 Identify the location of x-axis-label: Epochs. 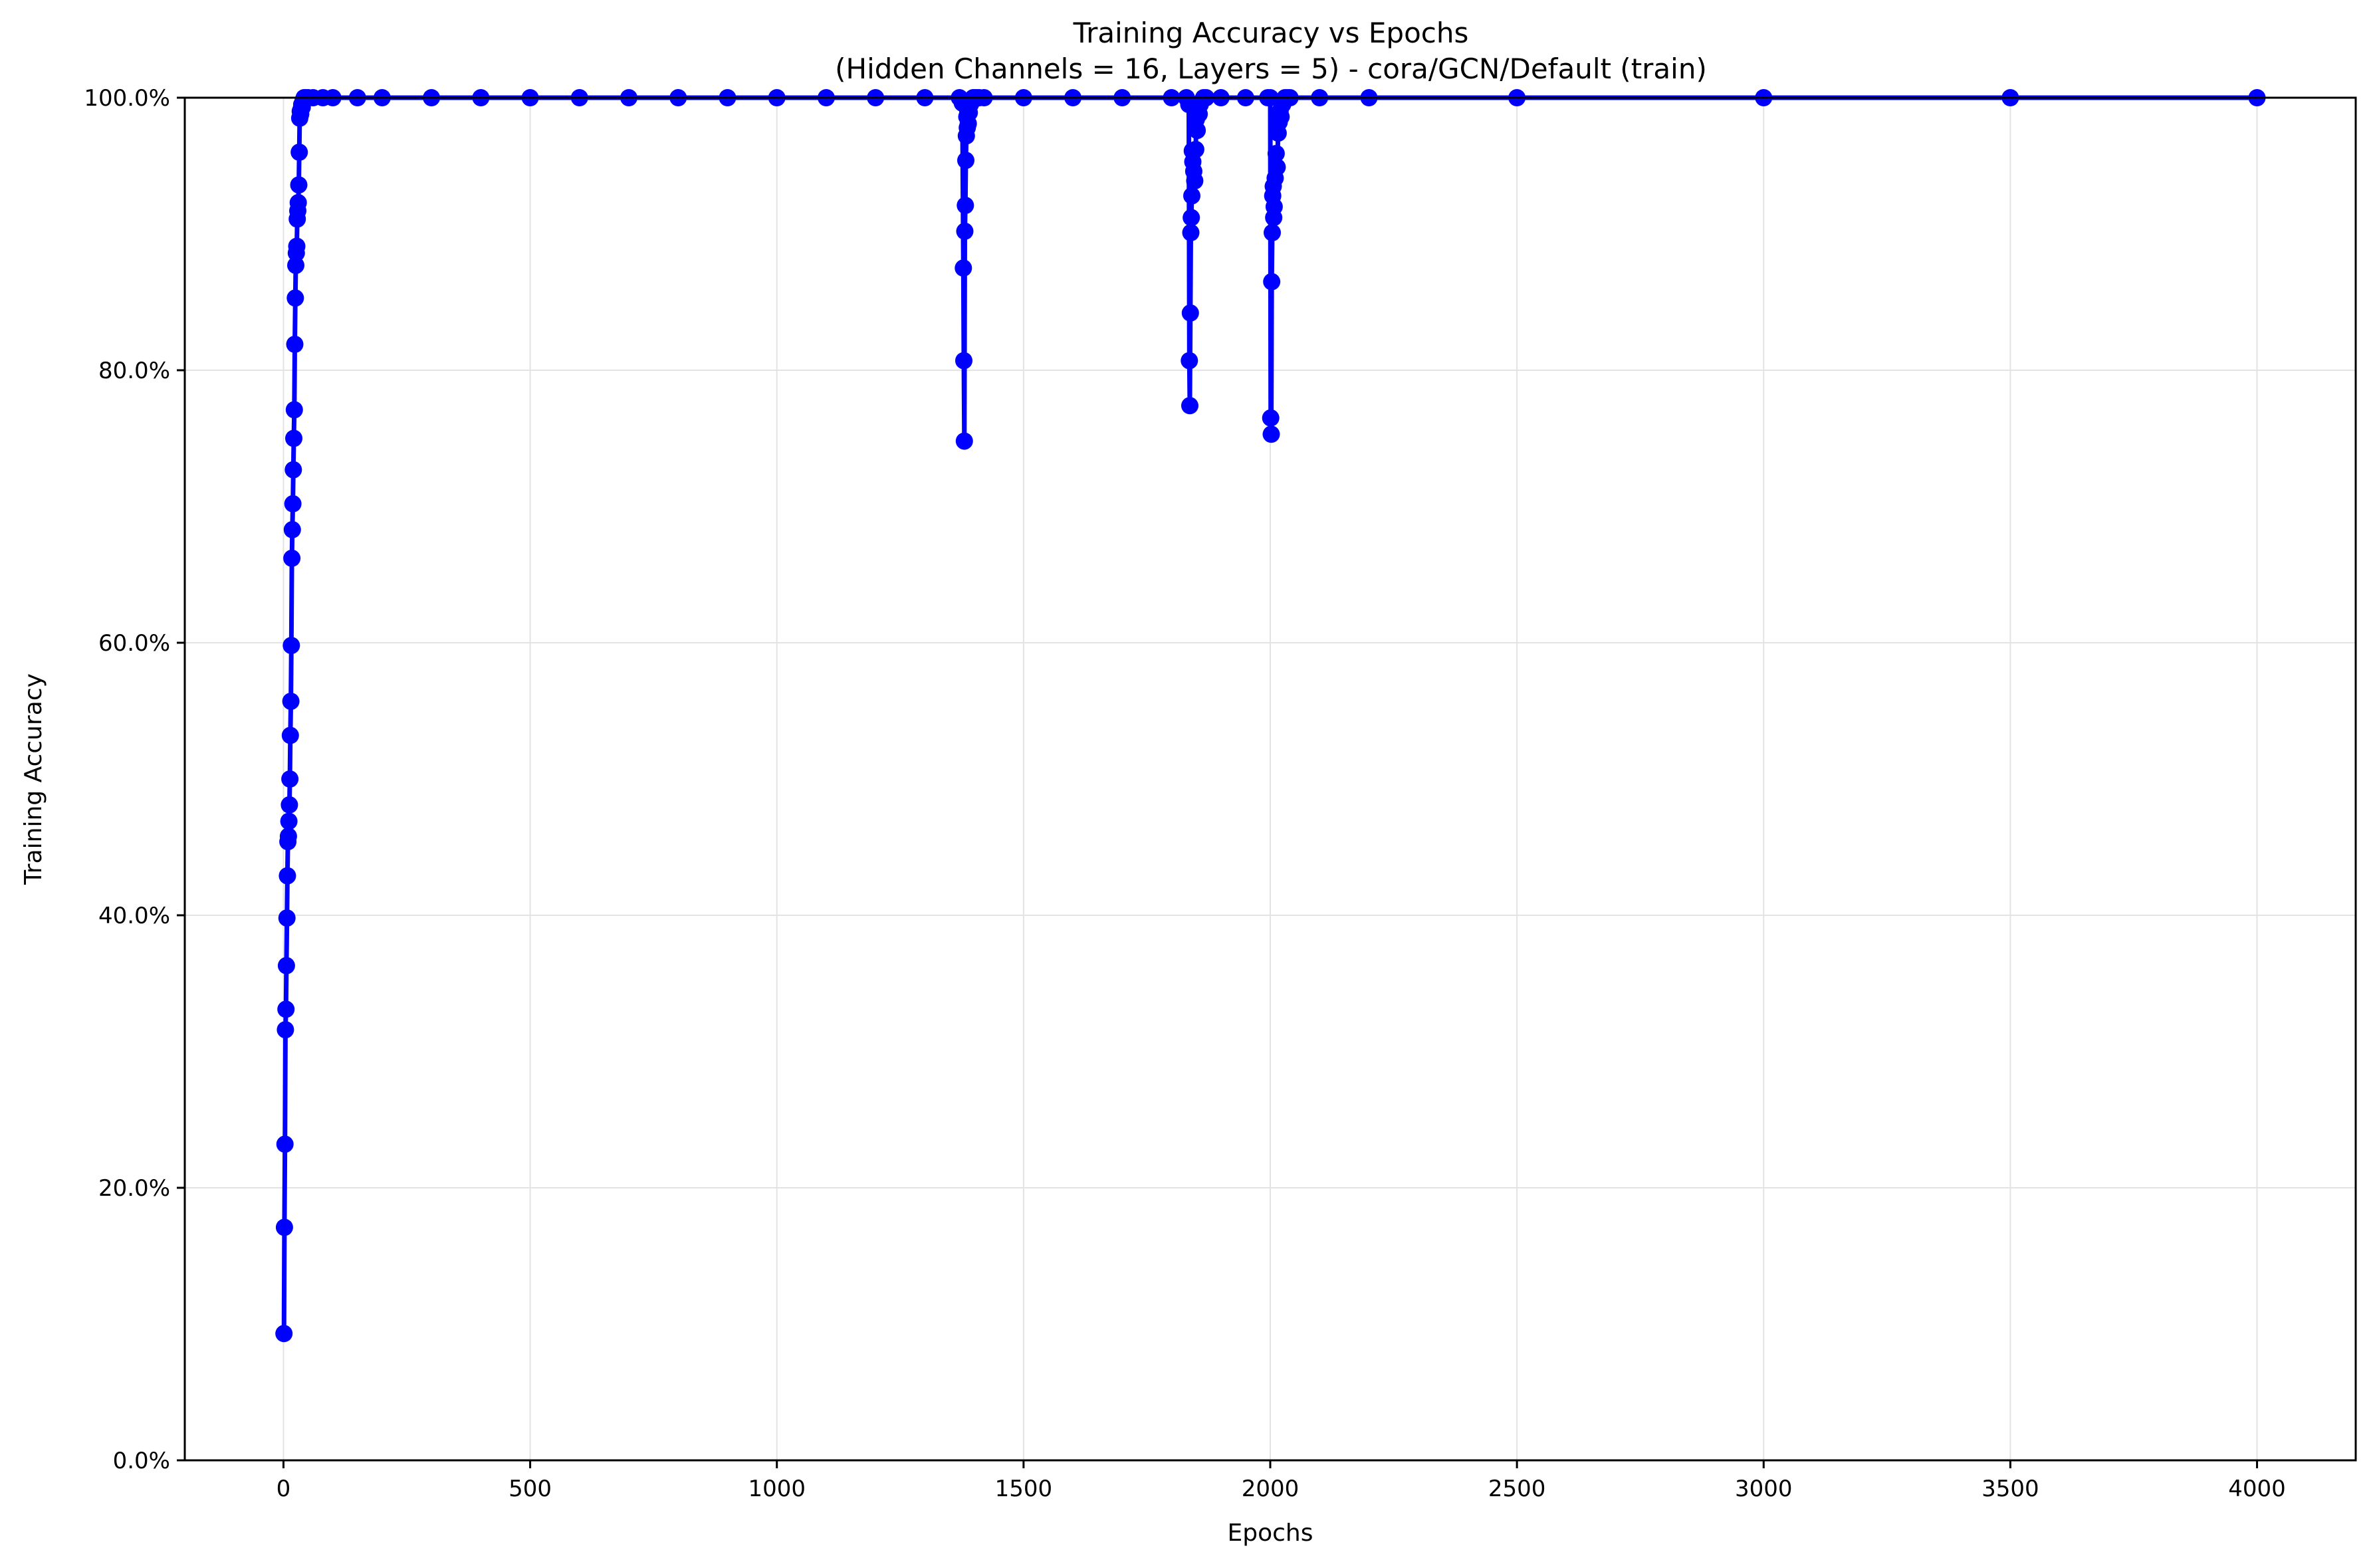
(1270, 1533).